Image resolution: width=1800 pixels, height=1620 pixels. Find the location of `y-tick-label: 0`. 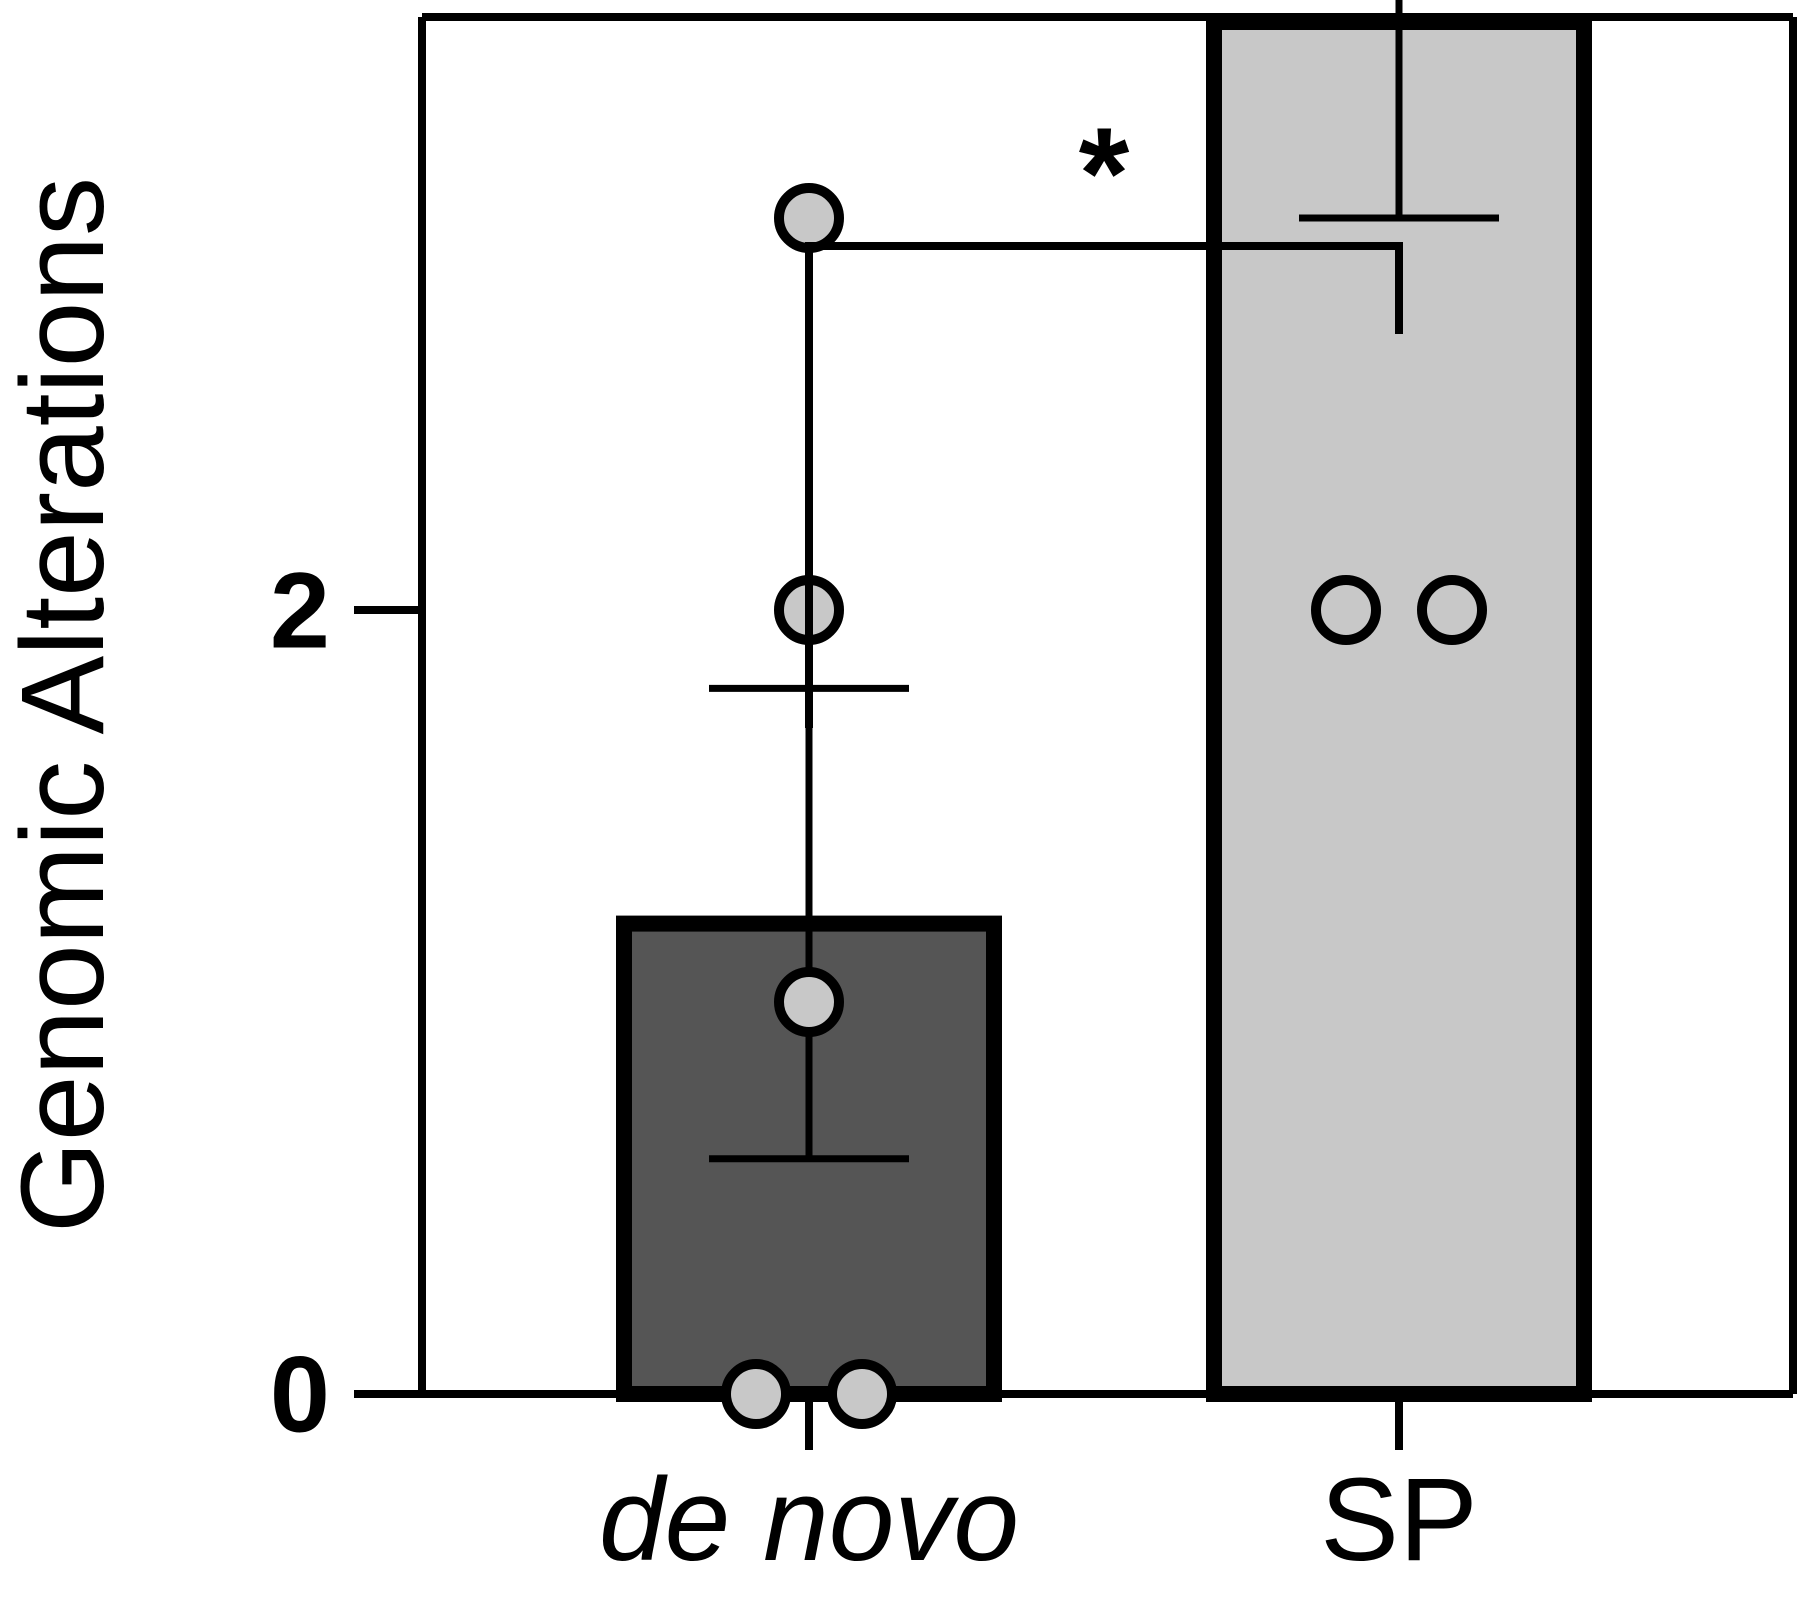

y-tick-label: 0 is located at coordinates (300, 1394).